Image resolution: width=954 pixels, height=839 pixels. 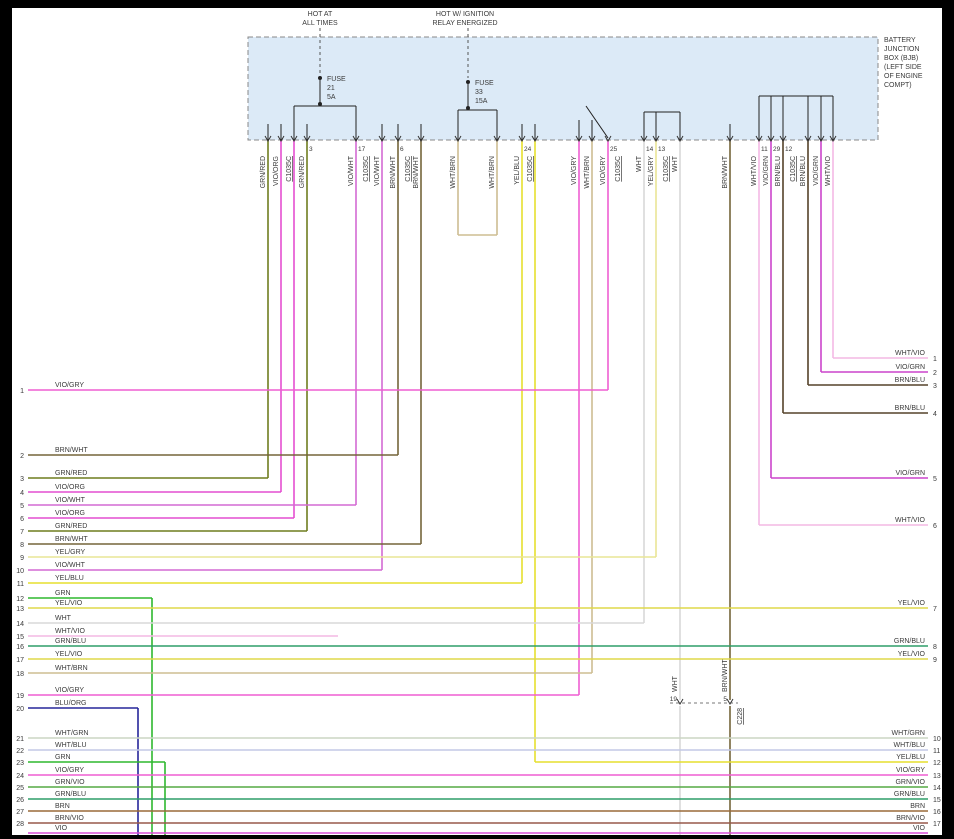 What do you see at coordinates (320, 14) in the screenshot?
I see `power-feed-label: HOT AT` at bounding box center [320, 14].